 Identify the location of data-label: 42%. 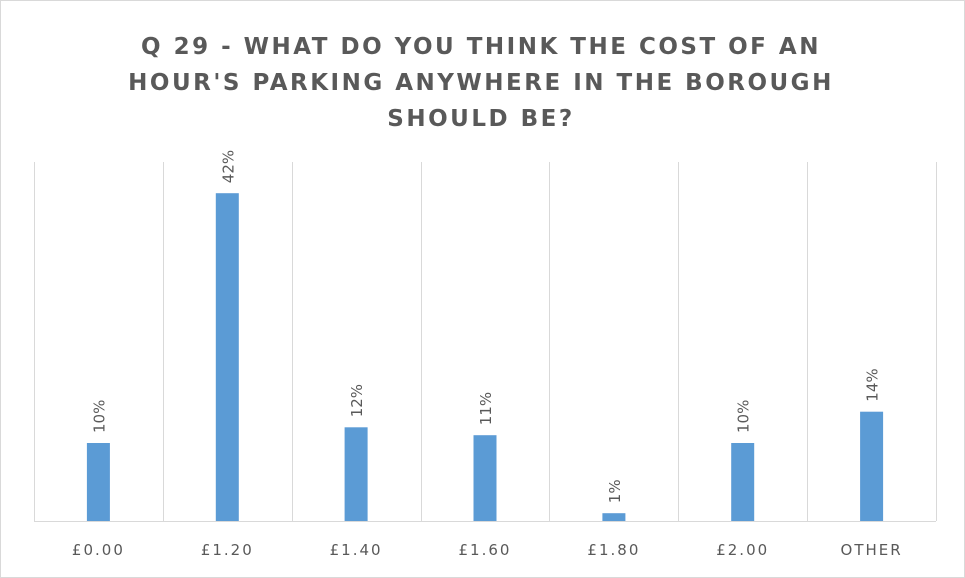
(228, 166).